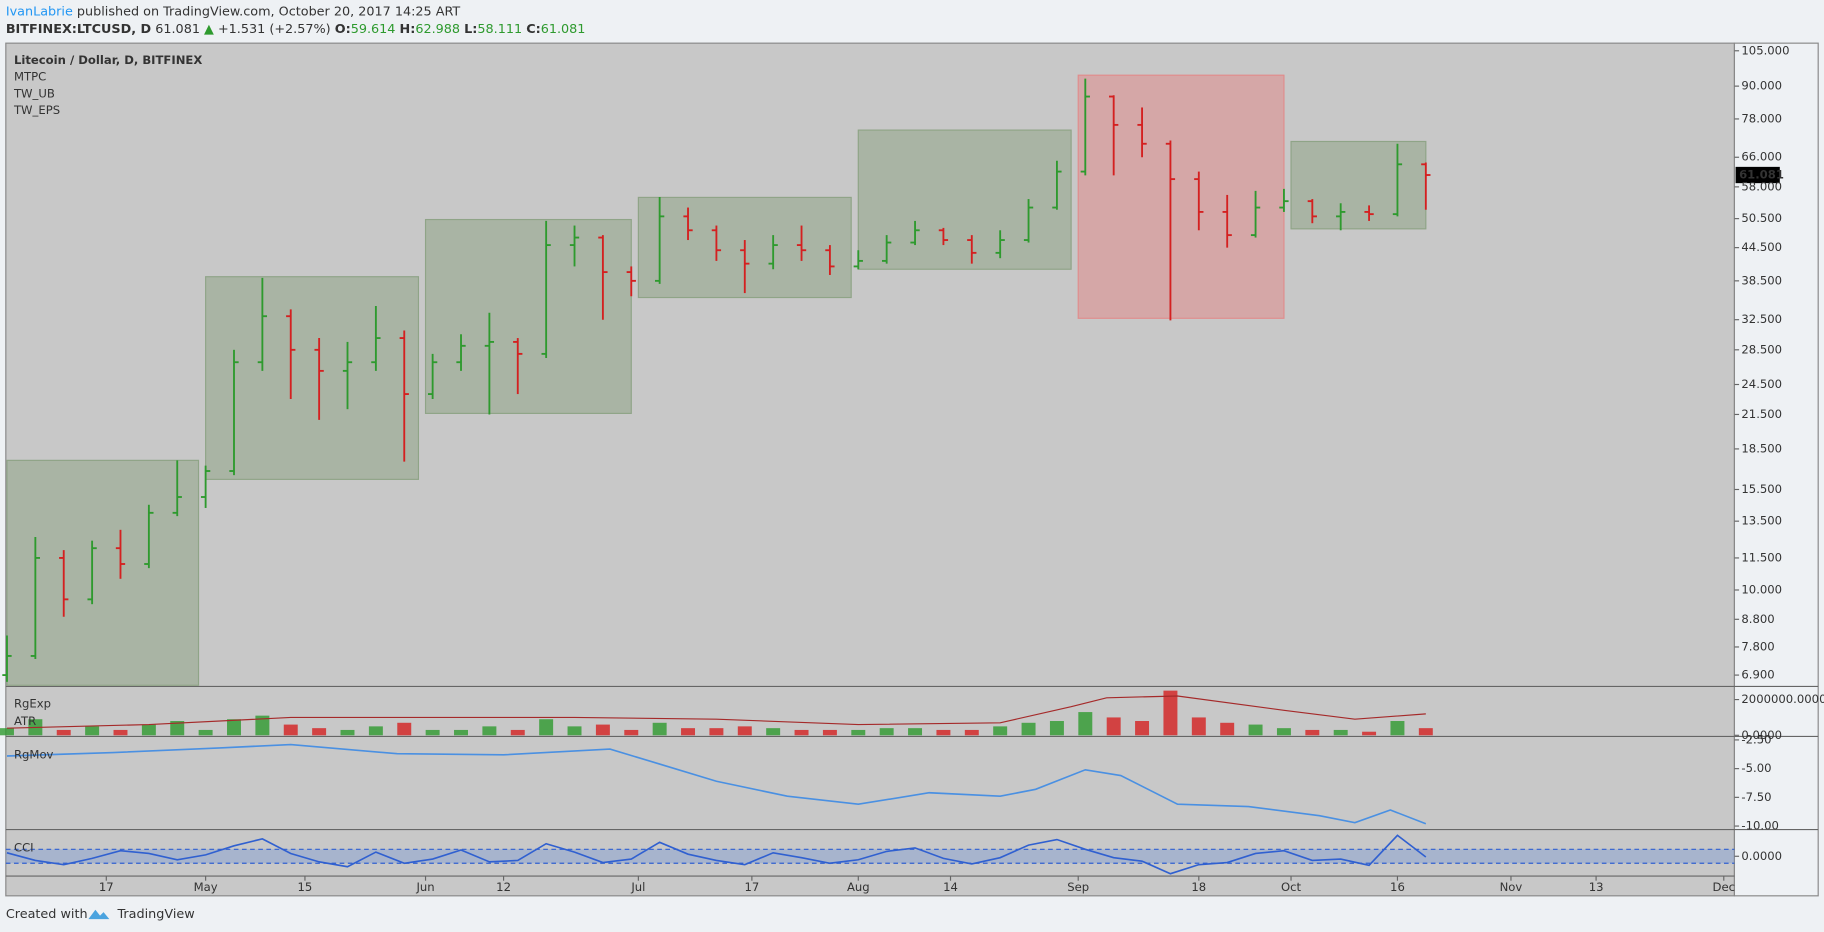 The height and width of the screenshot is (932, 1824). Describe the element at coordinates (39, 11) in the screenshot. I see `author: IvanLabrie` at that location.